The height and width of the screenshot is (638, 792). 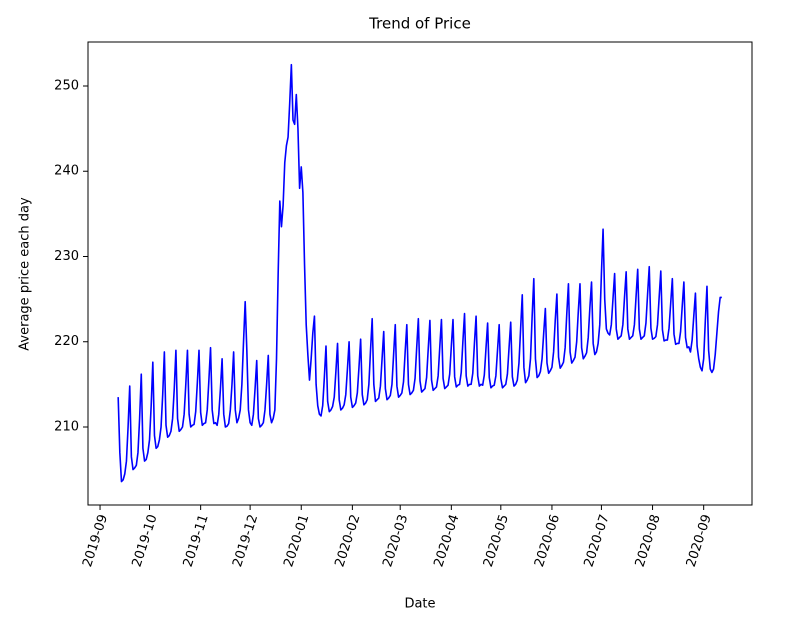 I want to click on x-tick-label: 2020-03, so click(x=395, y=541).